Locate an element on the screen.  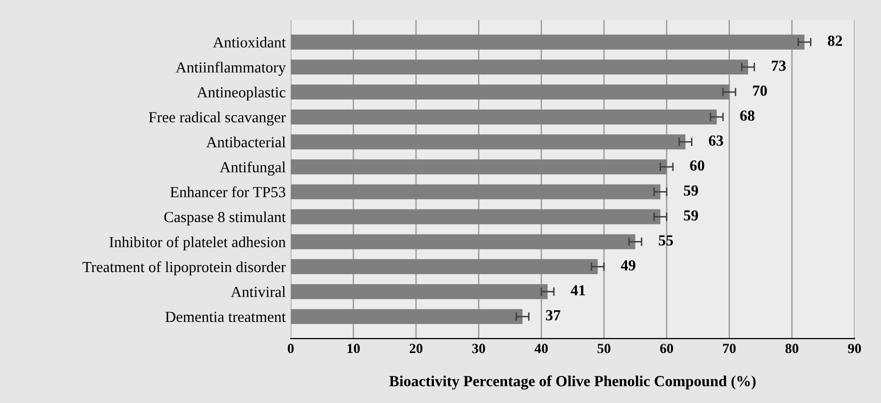
x-tick-label: 50 is located at coordinates (604, 349).